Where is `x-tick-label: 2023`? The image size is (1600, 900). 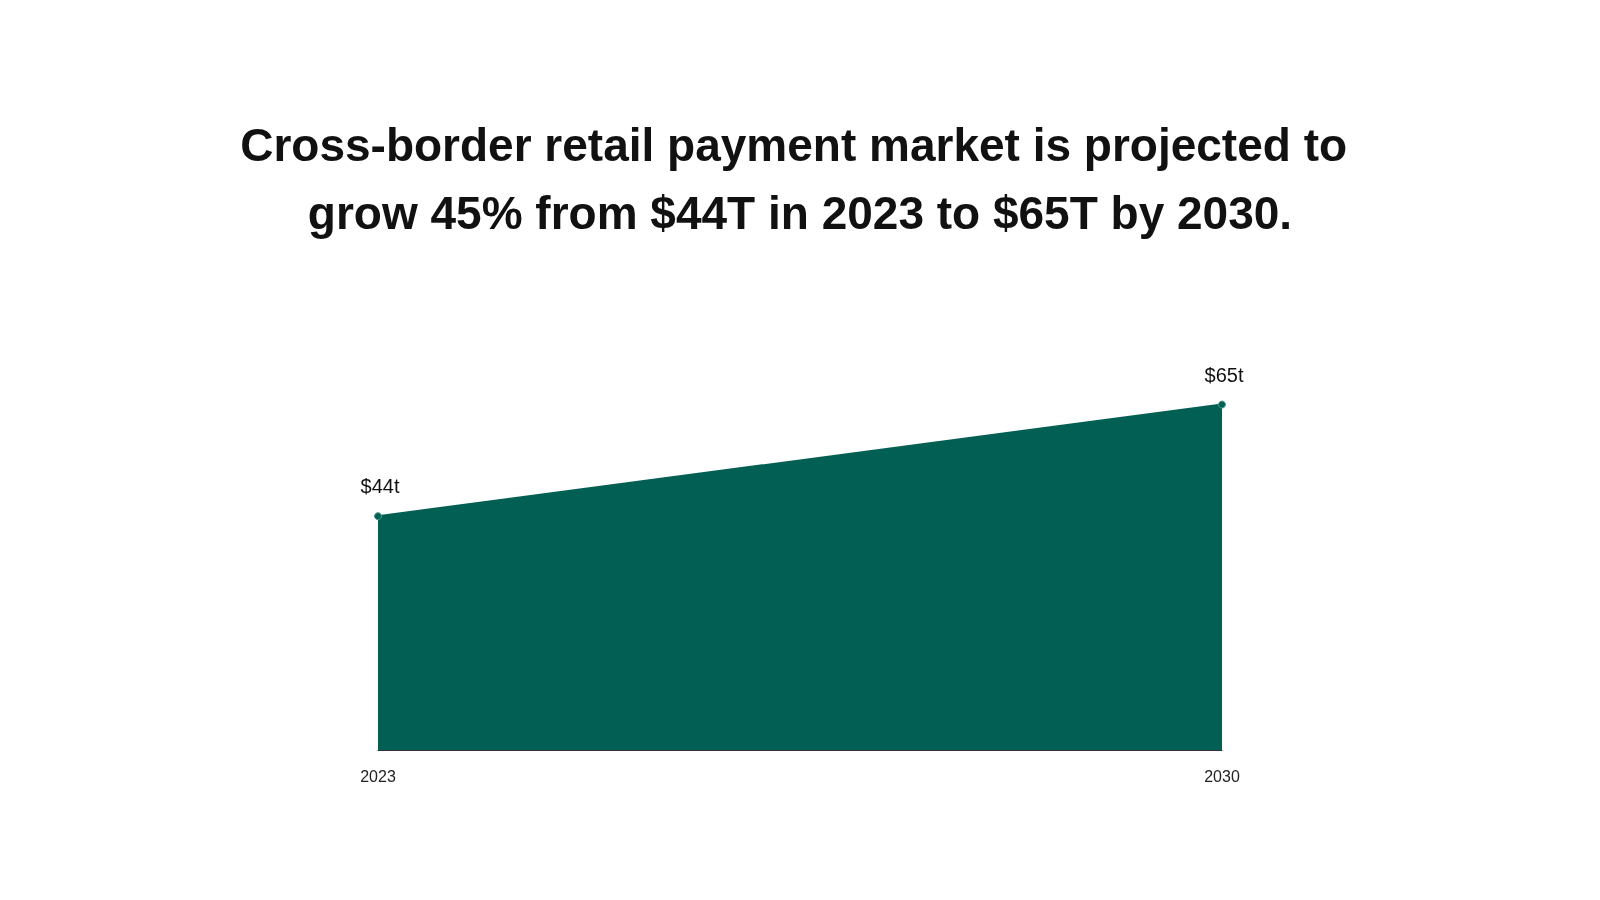
x-tick-label: 2023 is located at coordinates (378, 776).